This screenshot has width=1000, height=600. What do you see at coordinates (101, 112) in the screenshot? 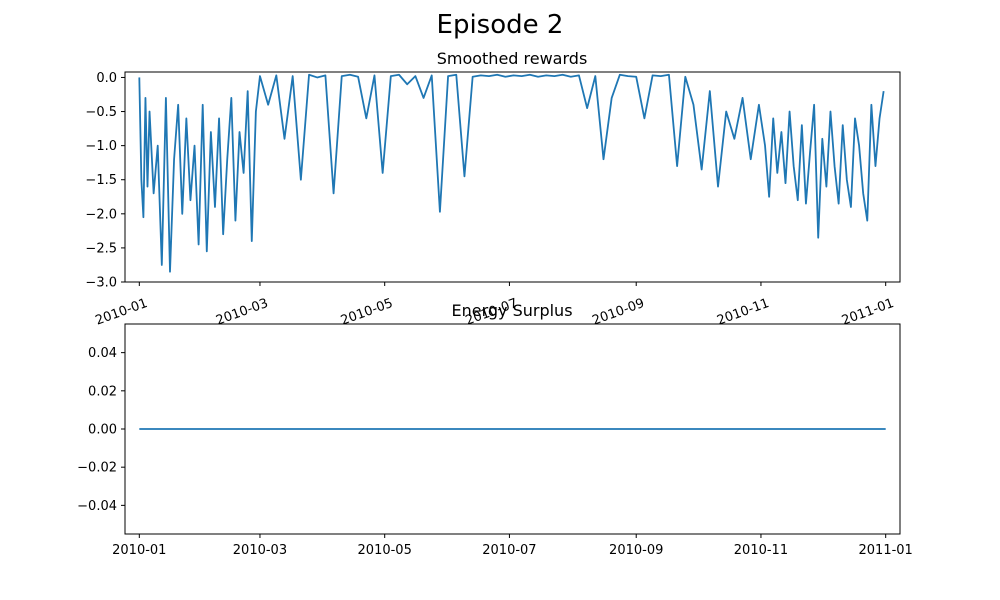
I see `y-tick-label: −0.5` at bounding box center [101, 112].